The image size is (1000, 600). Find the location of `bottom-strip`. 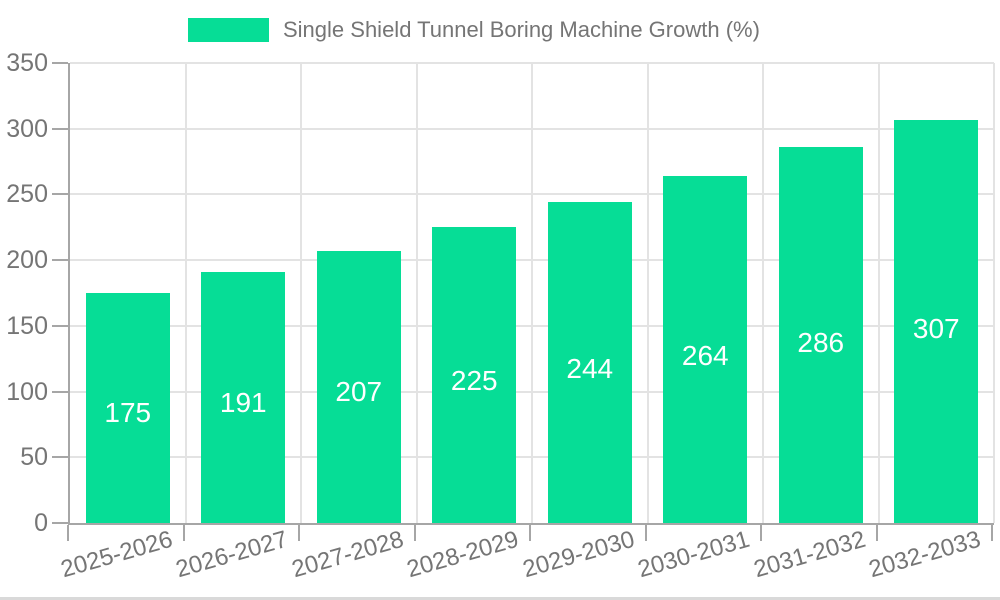

bottom-strip is located at coordinates (500, 598).